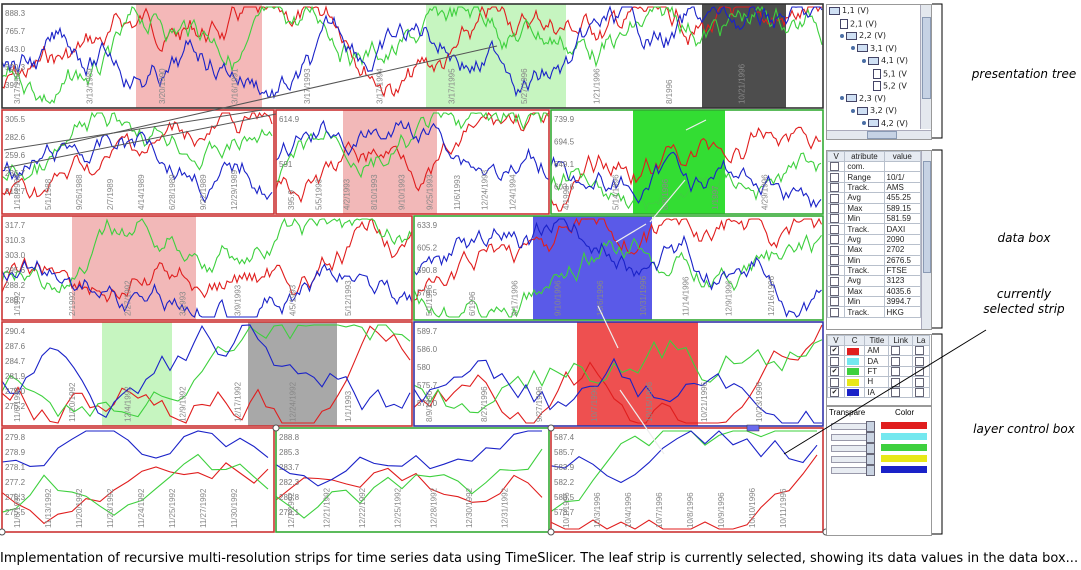  I want to click on tree-node: 5,1 (V, so click(890, 73).